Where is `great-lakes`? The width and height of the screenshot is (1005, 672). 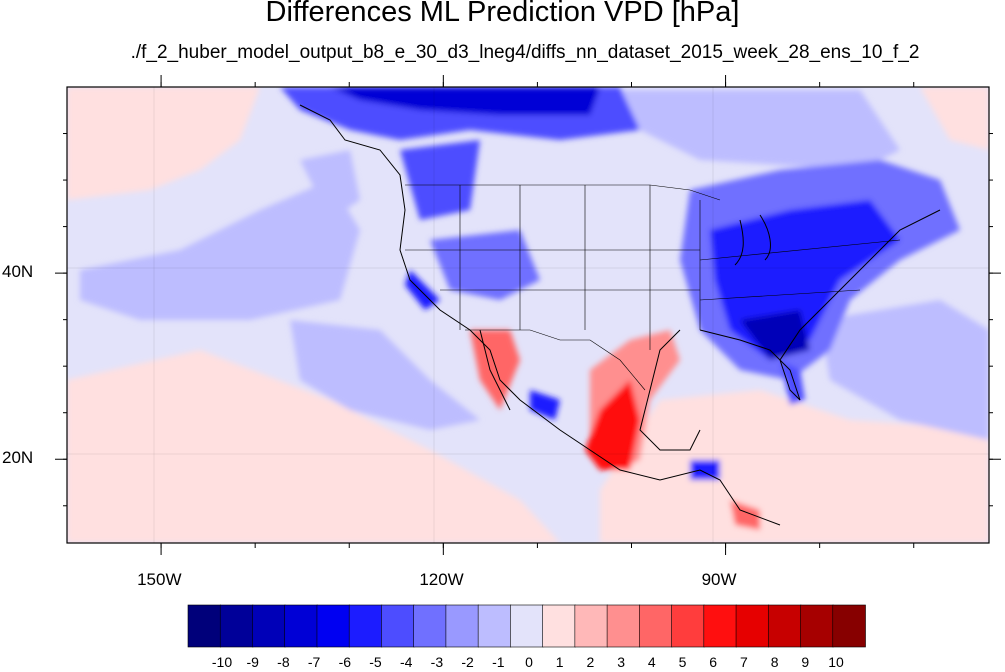 great-lakes is located at coordinates (752, 240).